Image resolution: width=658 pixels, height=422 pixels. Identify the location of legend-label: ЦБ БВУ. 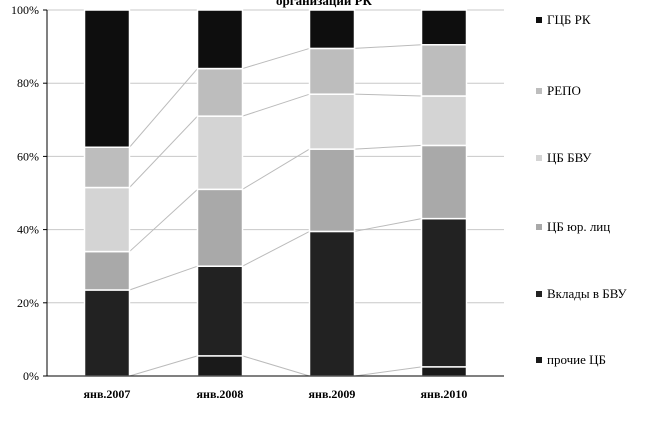
(569, 157).